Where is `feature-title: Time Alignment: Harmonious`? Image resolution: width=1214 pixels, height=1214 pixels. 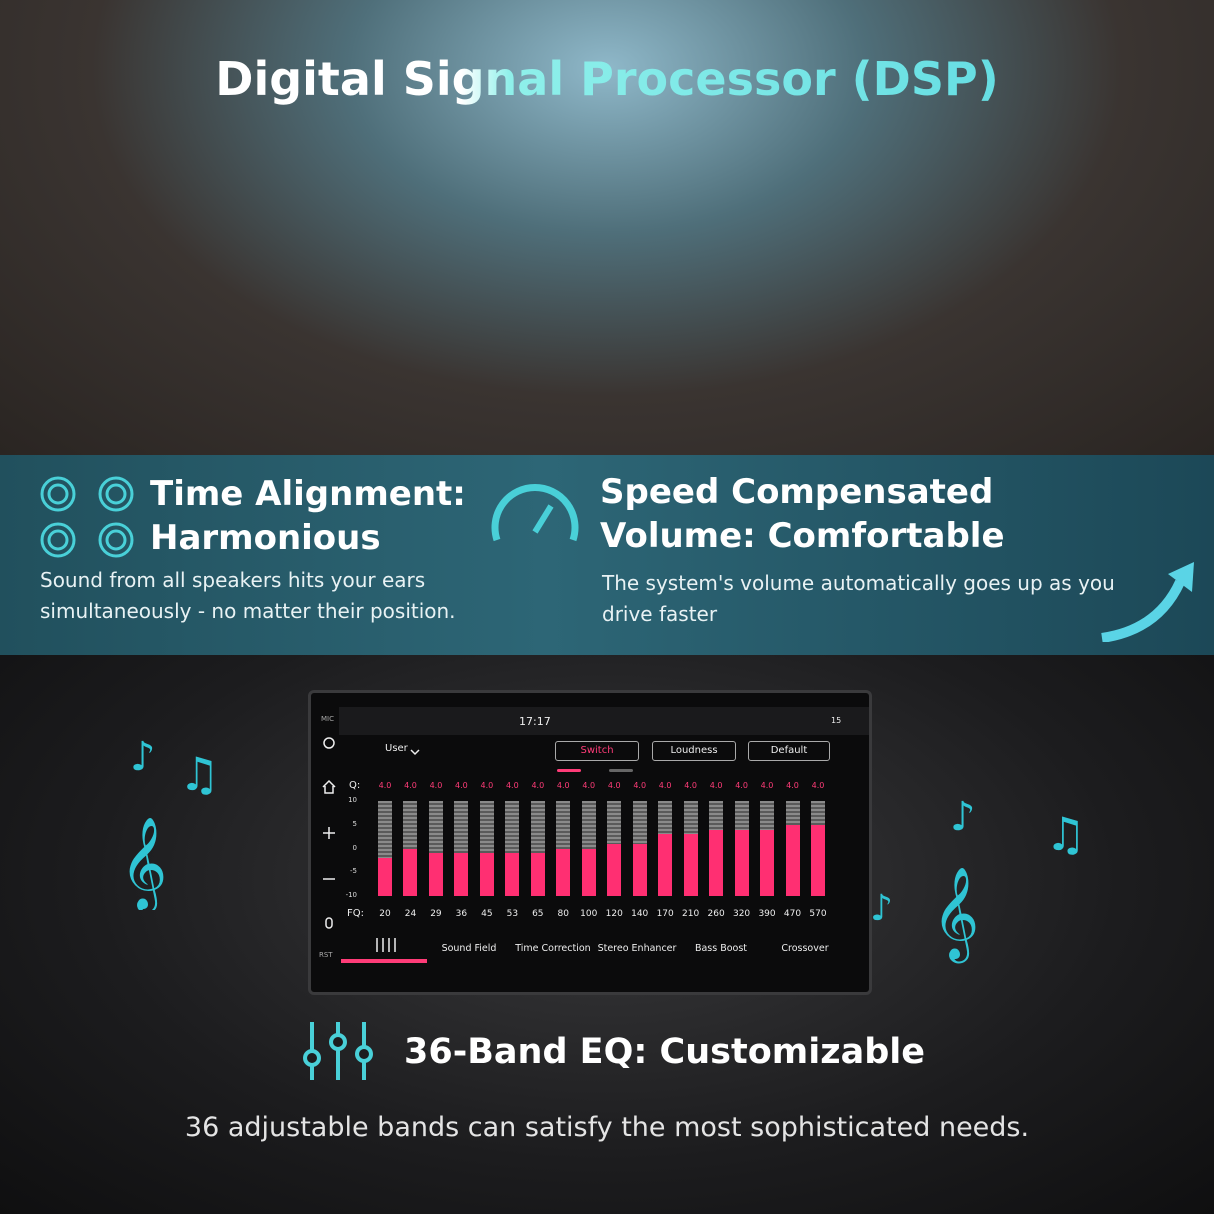
feature-title: Time Alignment: Harmonious is located at coordinates (308, 516).